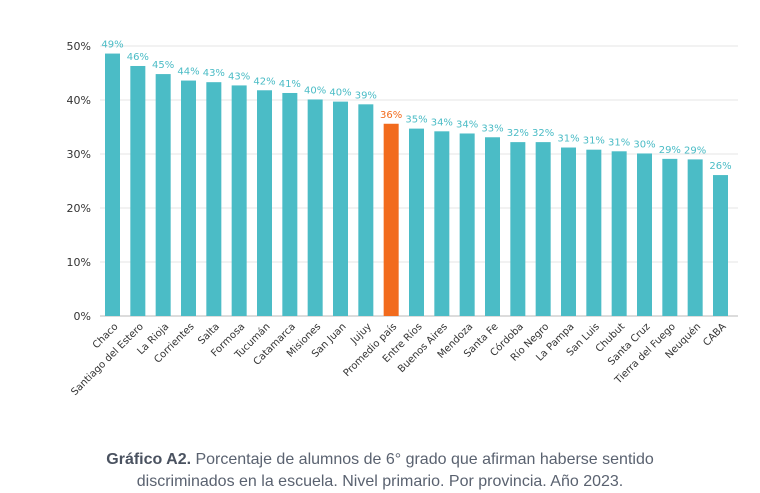 Image resolution: width=760 pixels, height=493 pixels. I want to click on data-label: 46%, so click(138, 57).